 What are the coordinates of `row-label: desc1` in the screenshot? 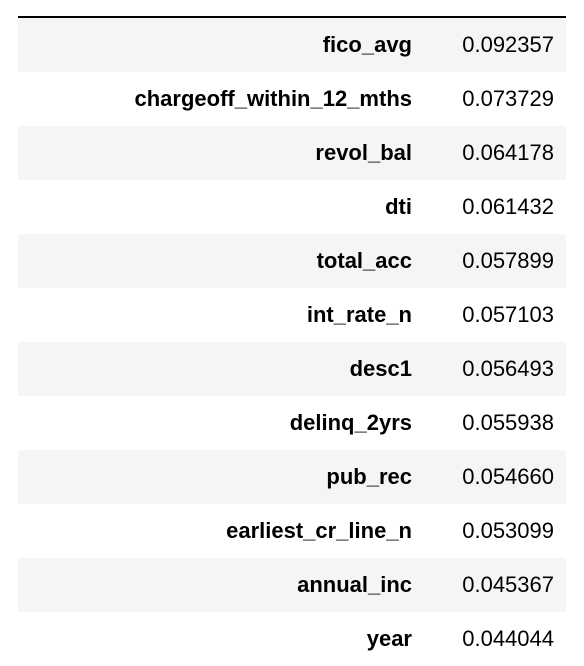 It's located at (380, 368).